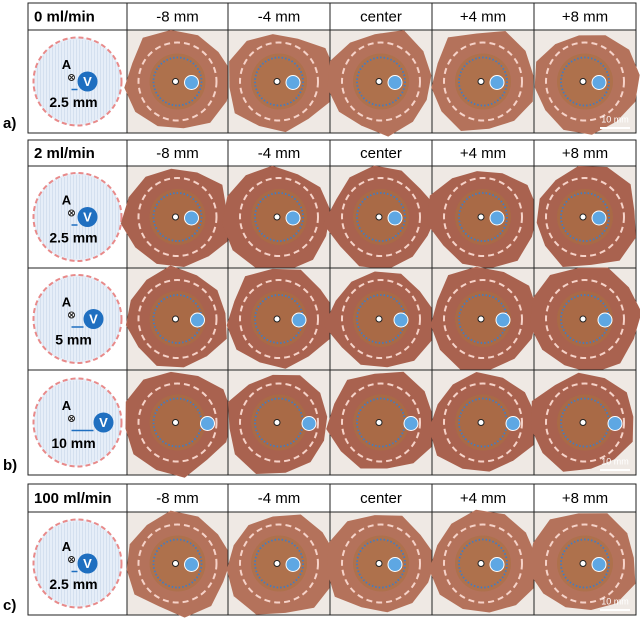  Describe the element at coordinates (64, 153) in the screenshot. I see `flow-rate: 2 ml/min` at that location.